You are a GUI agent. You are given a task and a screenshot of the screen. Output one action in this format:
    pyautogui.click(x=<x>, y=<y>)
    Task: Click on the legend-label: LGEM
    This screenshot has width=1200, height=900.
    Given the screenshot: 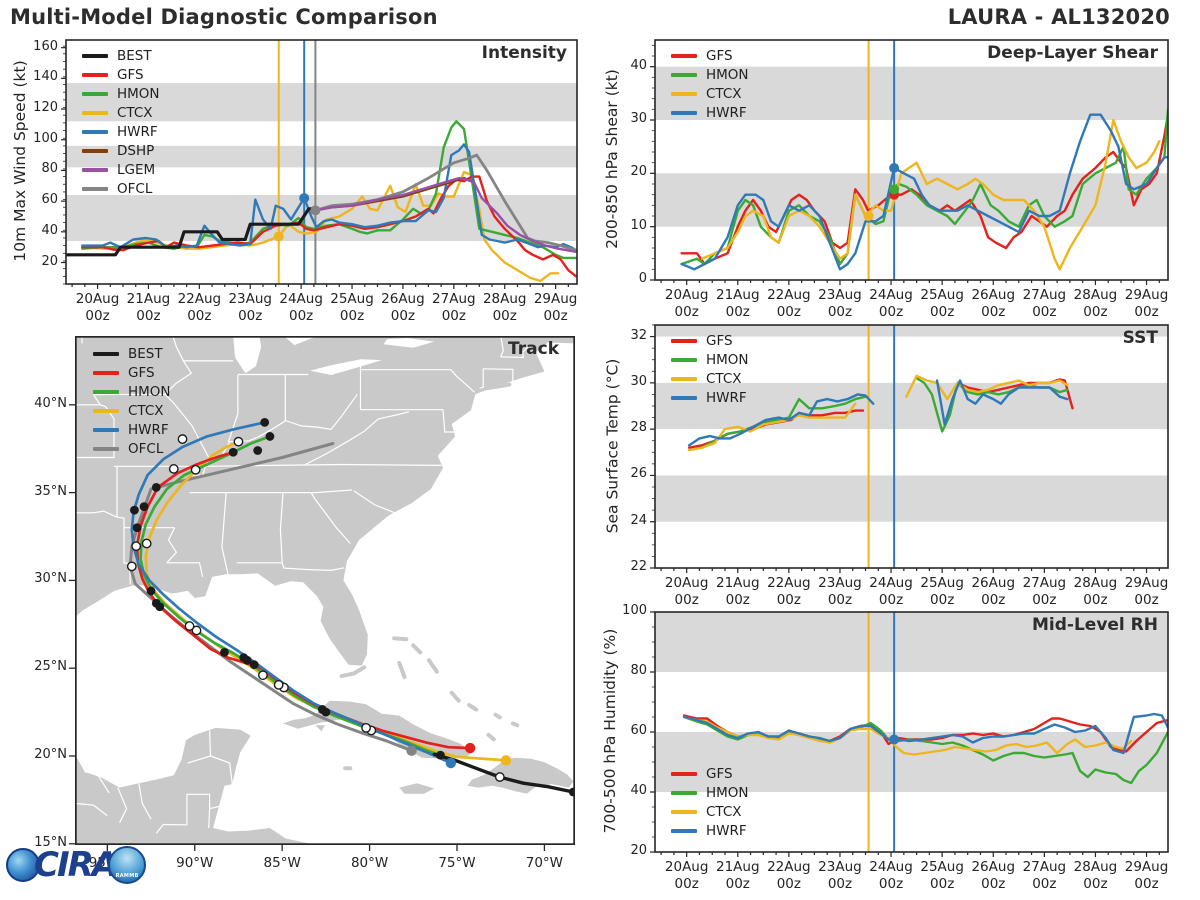 What is the action you would take?
    pyautogui.click(x=136, y=170)
    